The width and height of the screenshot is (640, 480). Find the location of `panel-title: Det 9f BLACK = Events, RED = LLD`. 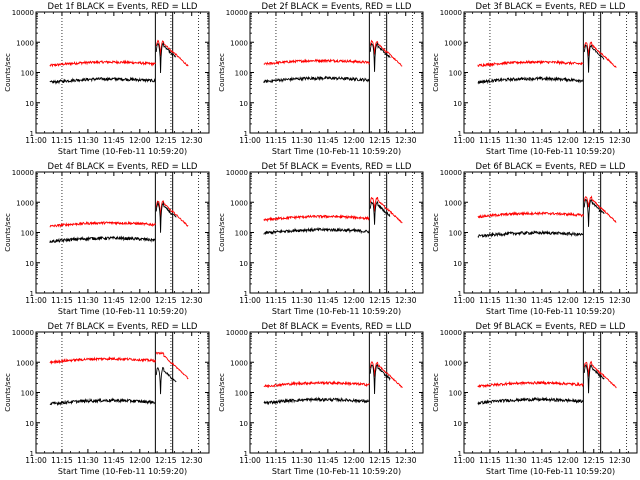

panel-title: Det 9f BLACK = Events, RED = LLD is located at coordinates (551, 327).